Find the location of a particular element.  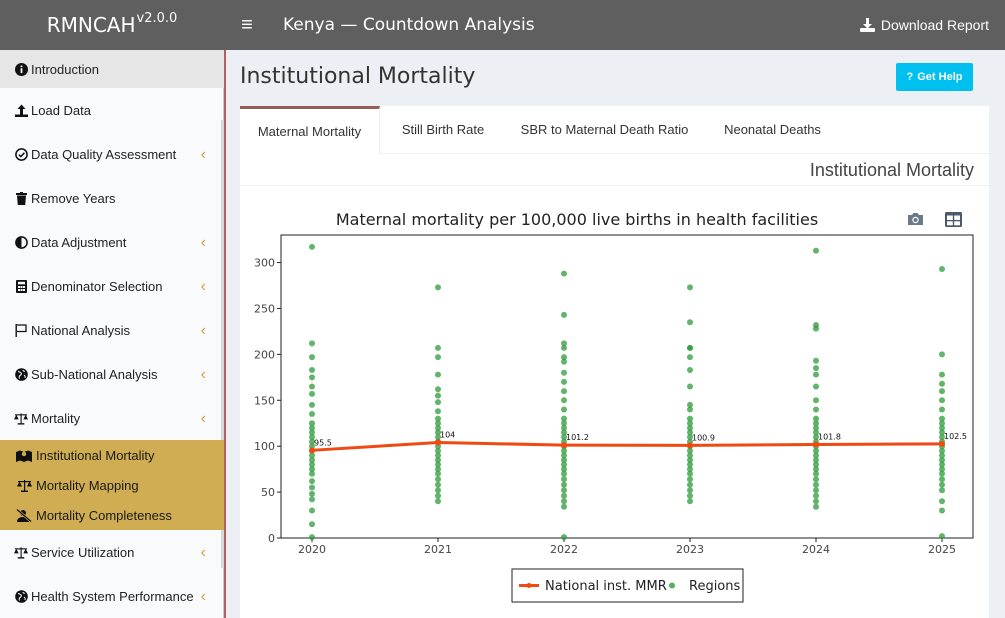

panel-heading: Institutional Mortality is located at coordinates (891, 170).